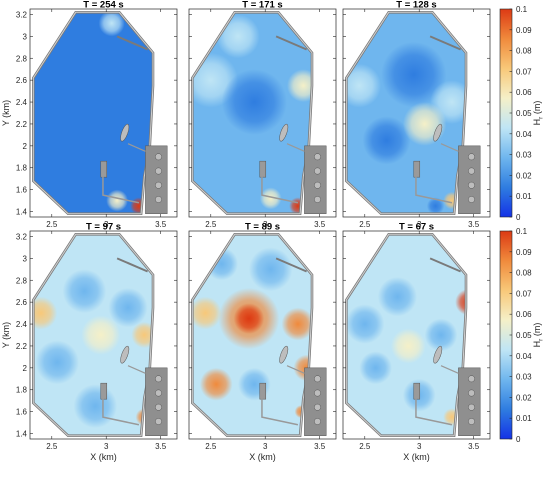  What do you see at coordinates (22, 168) in the screenshot?
I see `y-tick-label: 1.8` at bounding box center [22, 168].